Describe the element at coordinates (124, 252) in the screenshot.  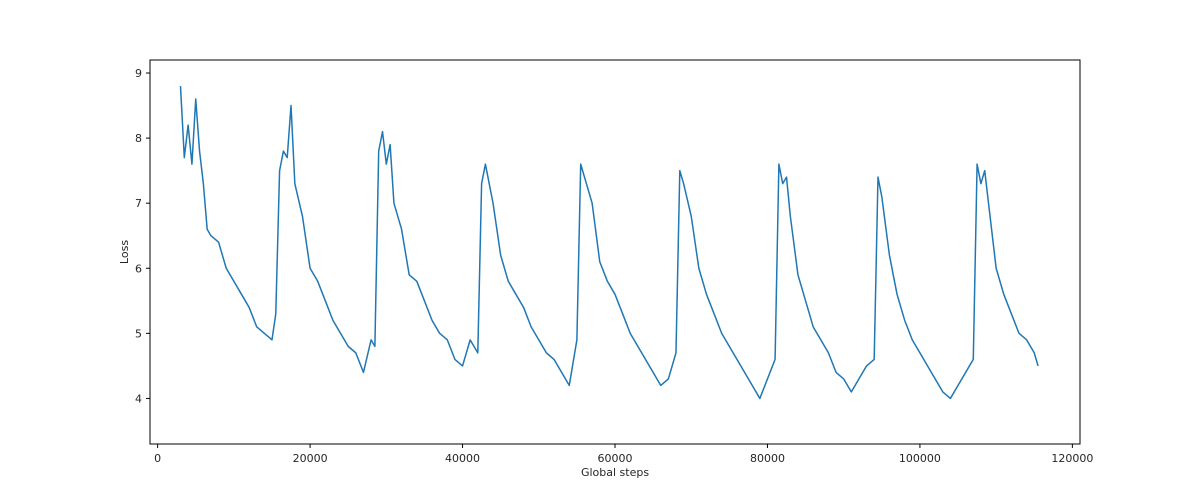
I see `y-axis-label: Loss` at that location.